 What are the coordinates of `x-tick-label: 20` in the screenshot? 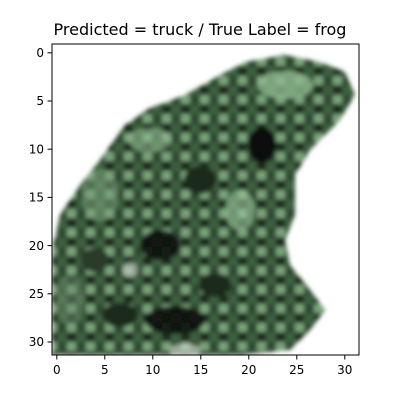 It's located at (248, 370).